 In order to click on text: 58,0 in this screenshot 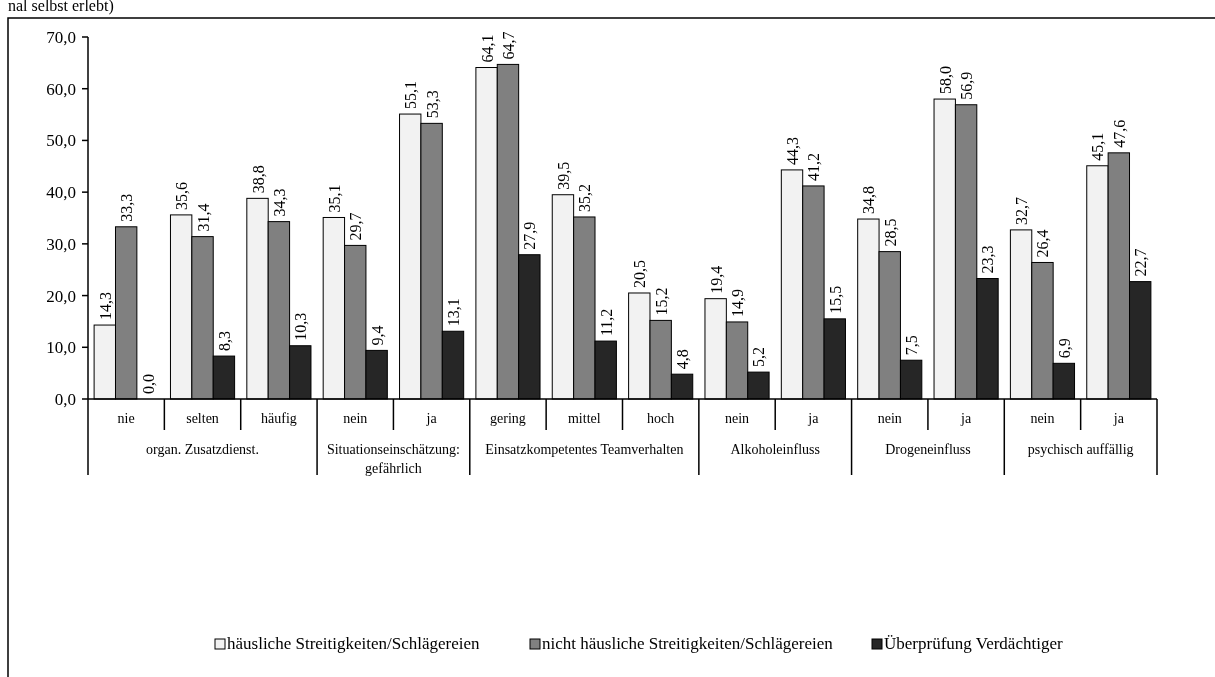, I will do `click(945, 80)`.